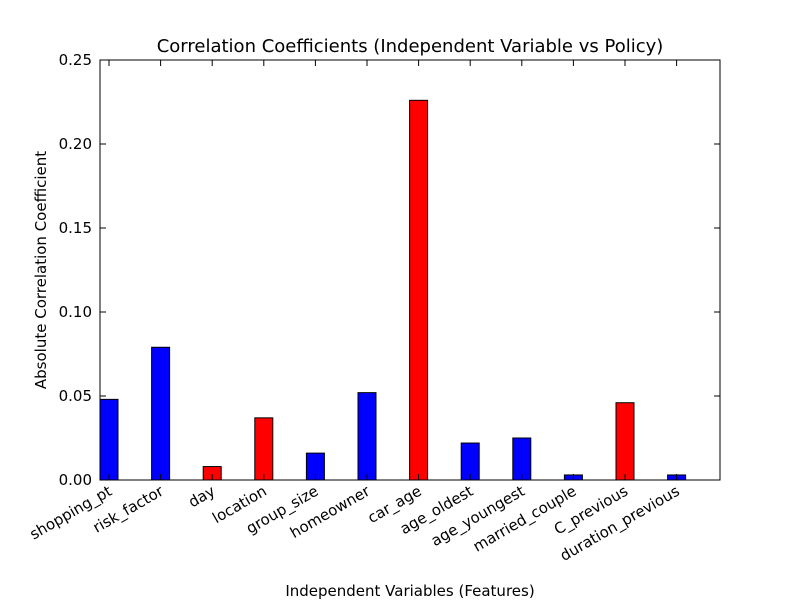  What do you see at coordinates (41, 270) in the screenshot?
I see `y-axis-label: Absolute Correlation Coefficient` at bounding box center [41, 270].